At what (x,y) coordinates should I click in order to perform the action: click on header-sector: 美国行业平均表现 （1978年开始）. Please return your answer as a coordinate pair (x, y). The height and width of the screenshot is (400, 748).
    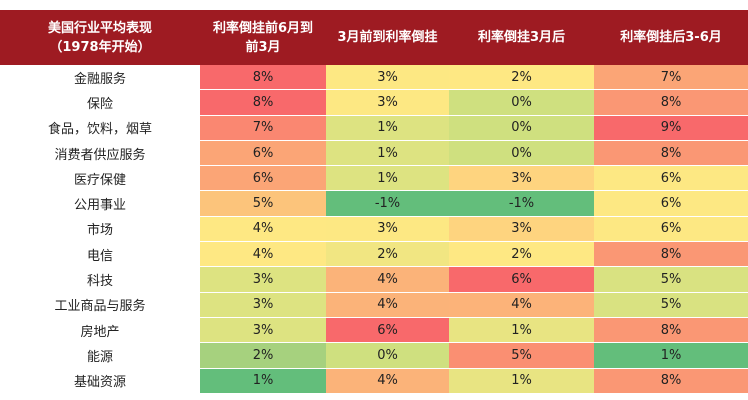
    Looking at the image, I should click on (100, 37).